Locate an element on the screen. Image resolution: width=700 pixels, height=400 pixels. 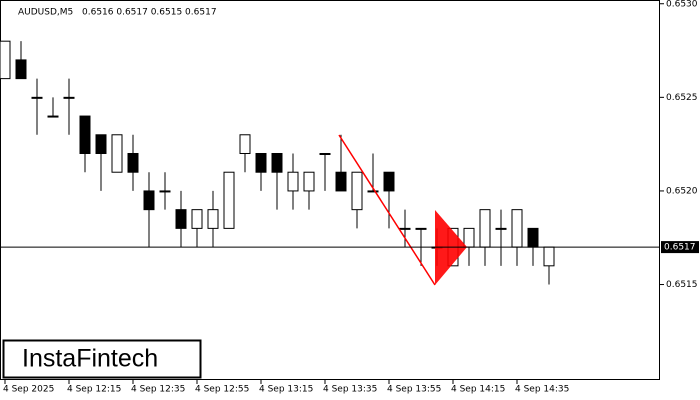
current-price-box is located at coordinates (680, 247).